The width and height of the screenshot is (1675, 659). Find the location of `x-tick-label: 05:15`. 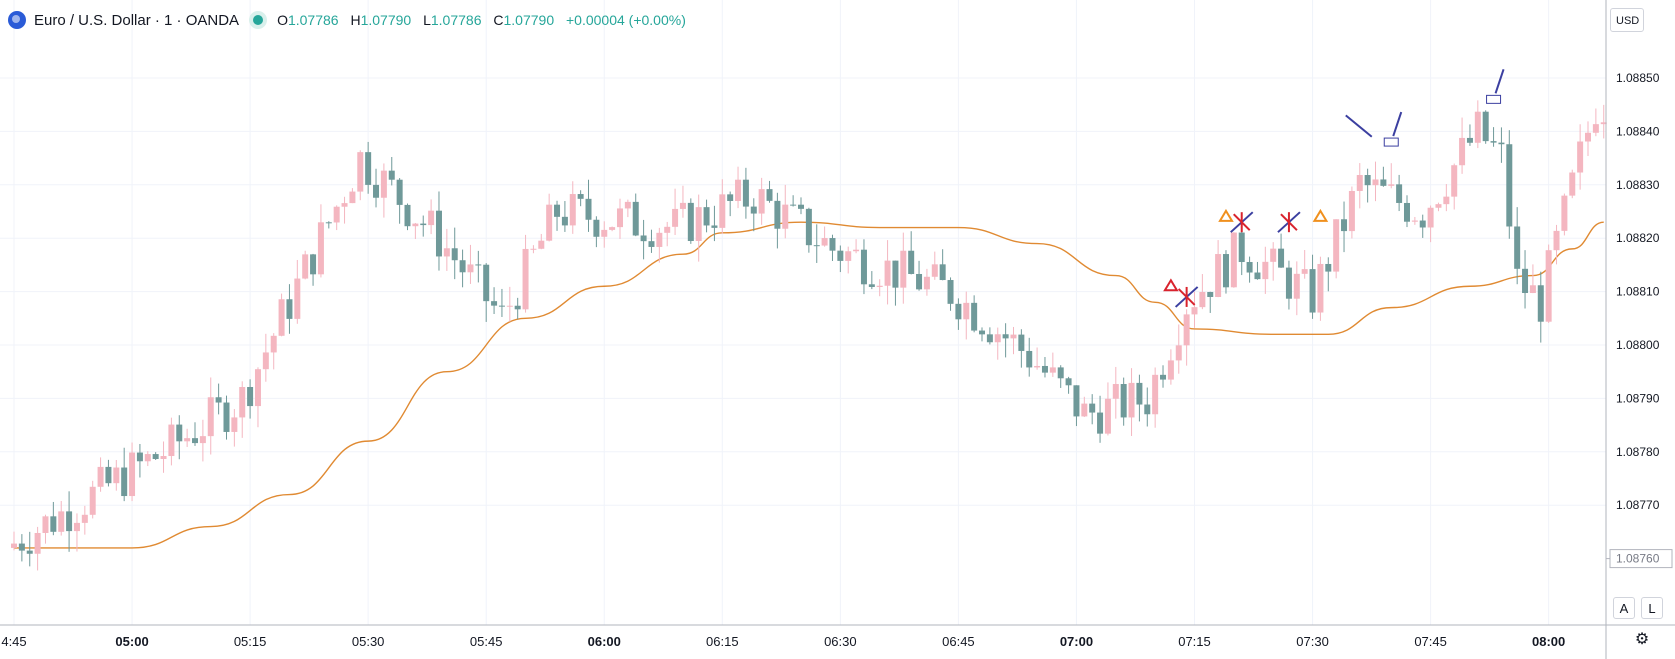

x-tick-label: 05:15 is located at coordinates (250, 641).